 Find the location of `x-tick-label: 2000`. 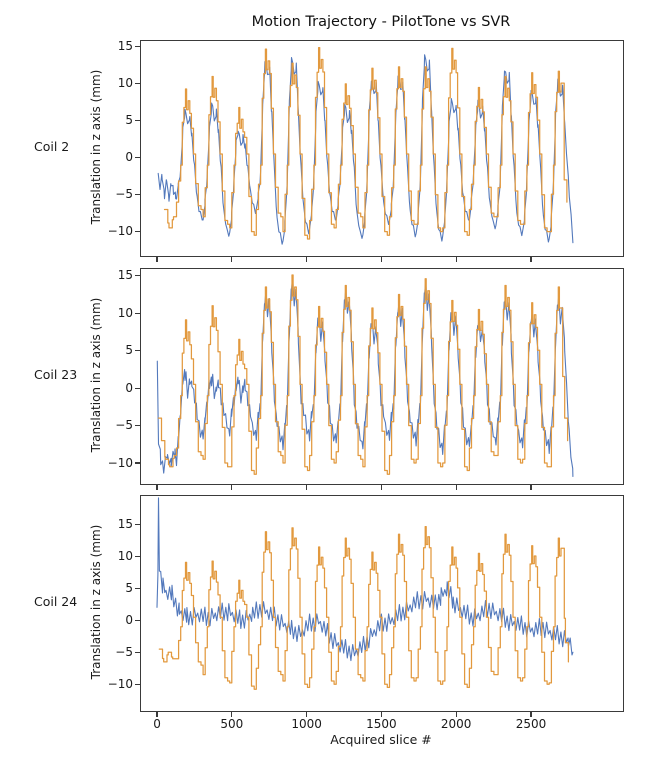

x-tick-label: 2000 is located at coordinates (456, 724).